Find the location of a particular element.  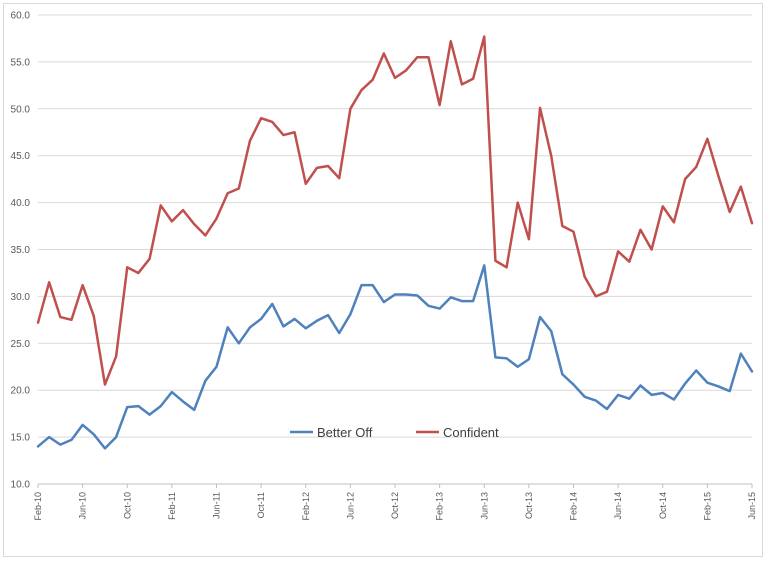

x-tick-label: Jun-12 is located at coordinates (350, 506).